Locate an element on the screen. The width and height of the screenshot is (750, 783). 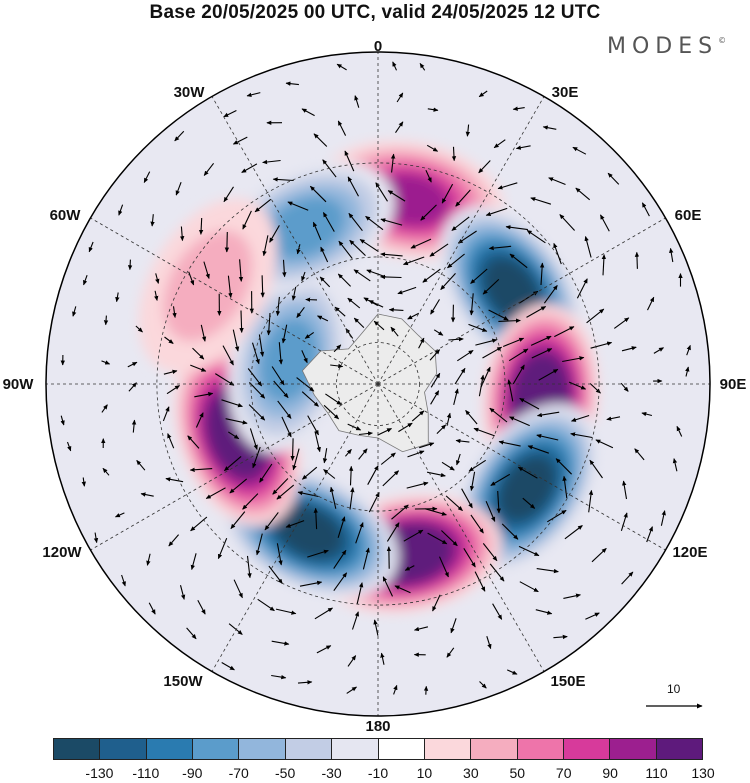
colorbar-tick-label: -130 is located at coordinates (99, 773).